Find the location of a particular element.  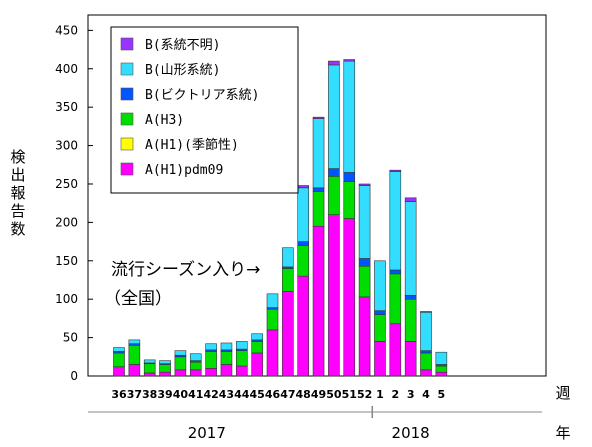

annotation: 流行シーズン入り→ （全国） is located at coordinates (182, 284).